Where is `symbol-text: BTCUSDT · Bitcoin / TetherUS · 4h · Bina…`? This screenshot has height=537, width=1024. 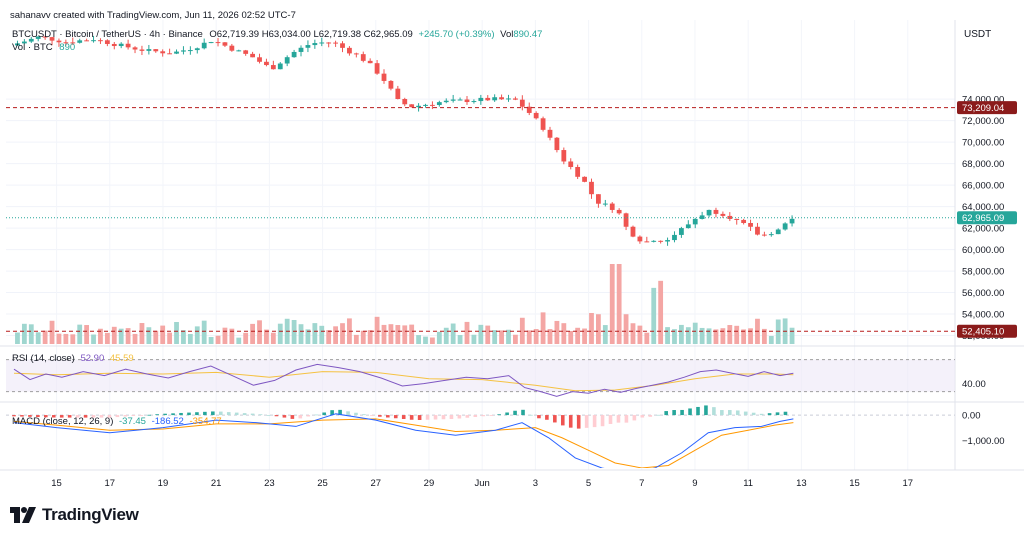
symbol-text: BTCUSDT · Bitcoin / TetherUS · 4h · Bina… is located at coordinates (107, 34).